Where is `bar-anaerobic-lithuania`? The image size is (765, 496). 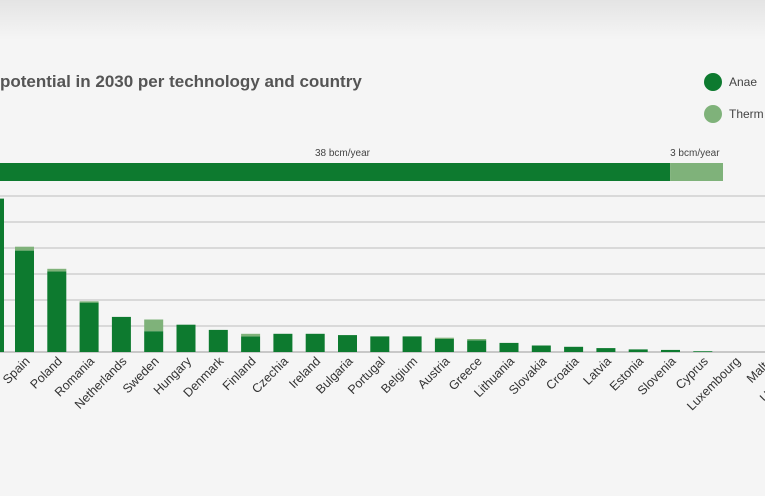
bar-anaerobic-lithuania is located at coordinates (509, 347).